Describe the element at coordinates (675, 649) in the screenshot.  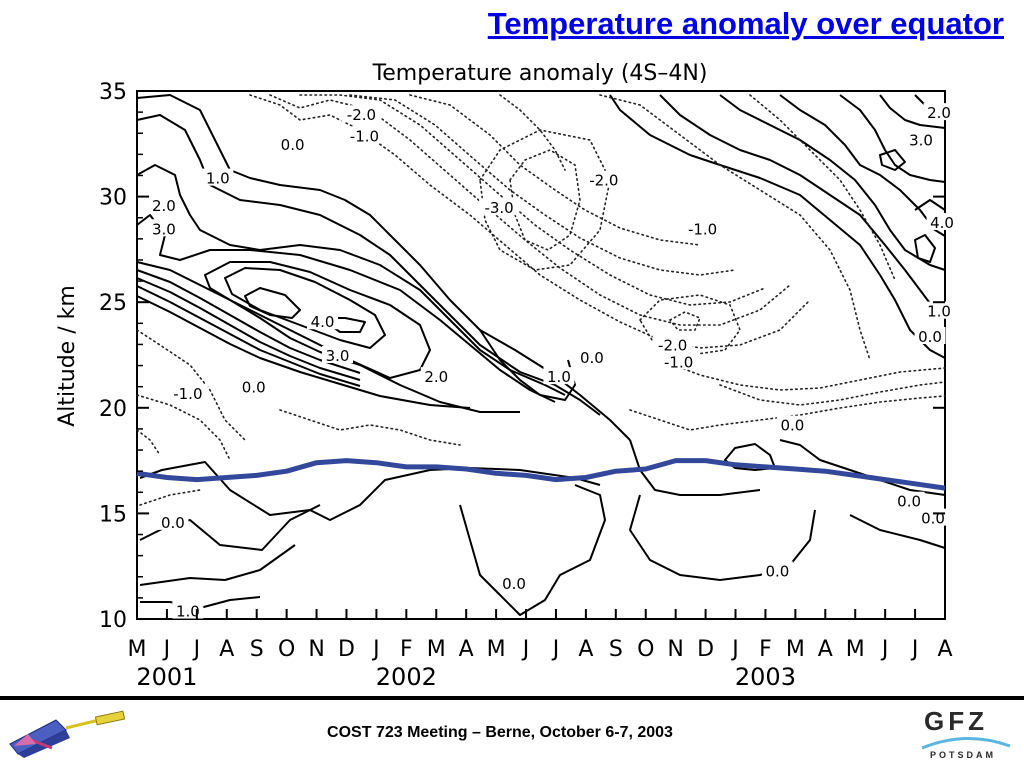
I see `x-month-label: N` at that location.